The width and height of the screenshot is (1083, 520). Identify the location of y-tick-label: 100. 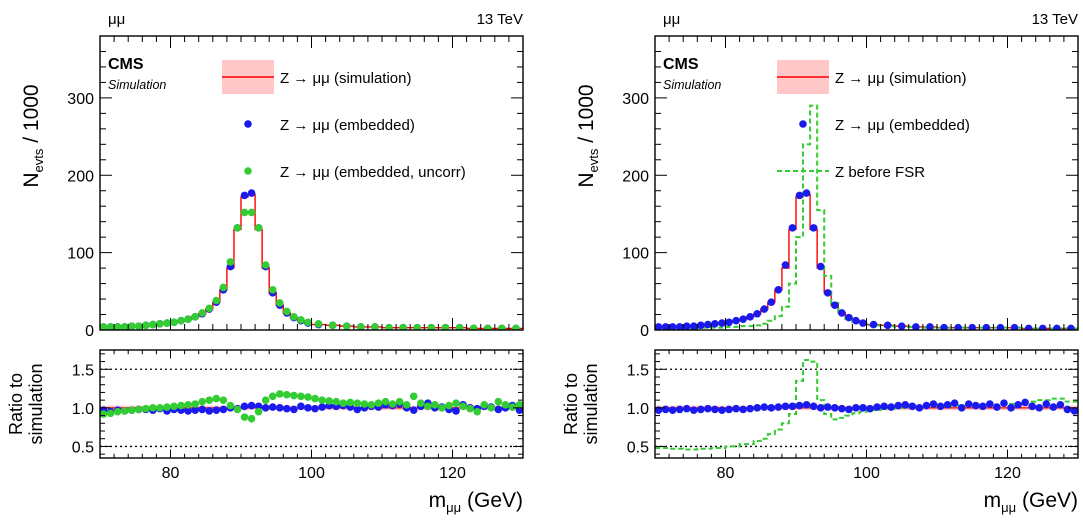
(80, 254).